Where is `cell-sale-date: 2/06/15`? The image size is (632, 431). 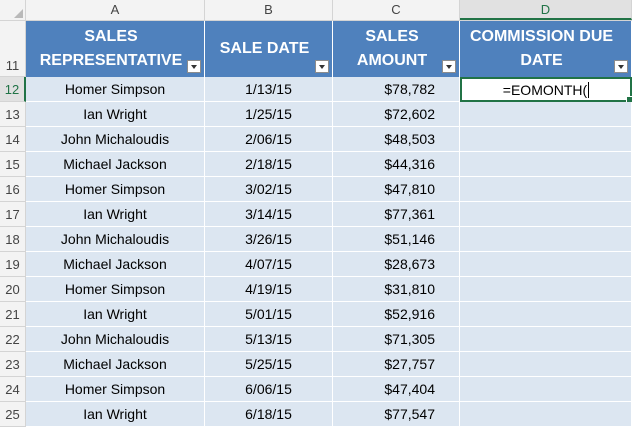
cell-sale-date: 2/06/15 is located at coordinates (269, 139).